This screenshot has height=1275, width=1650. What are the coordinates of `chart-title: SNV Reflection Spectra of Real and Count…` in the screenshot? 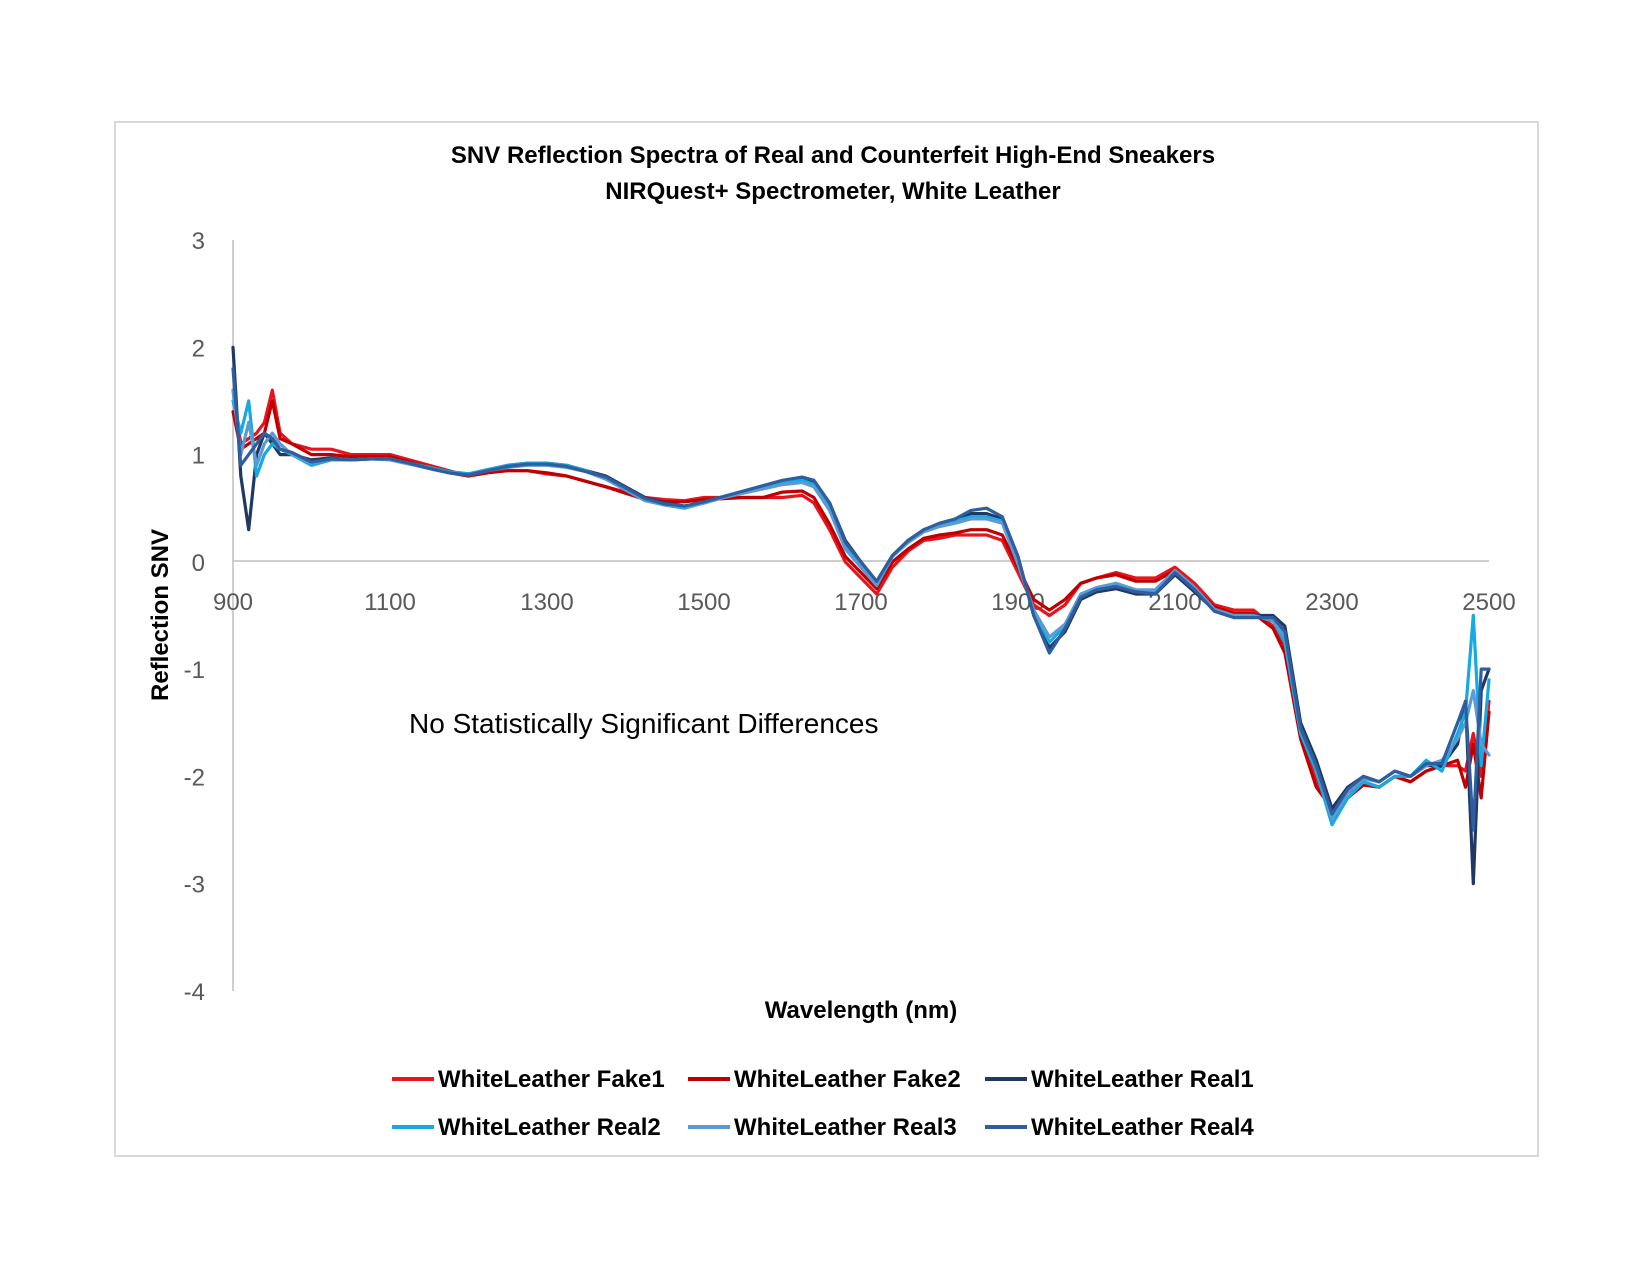 It's located at (833, 155).